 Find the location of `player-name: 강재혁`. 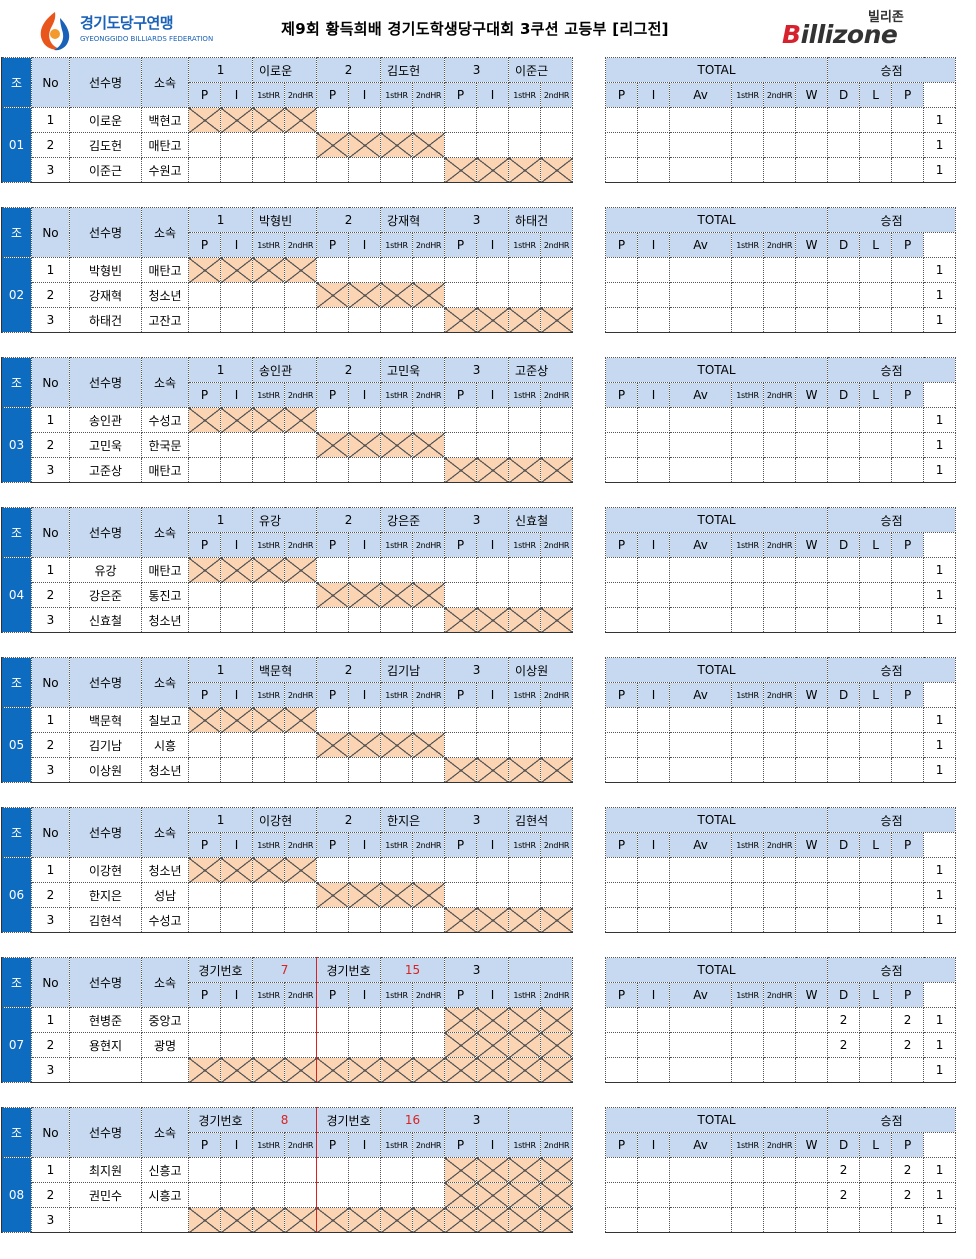

player-name: 강재혁 is located at coordinates (105, 295).